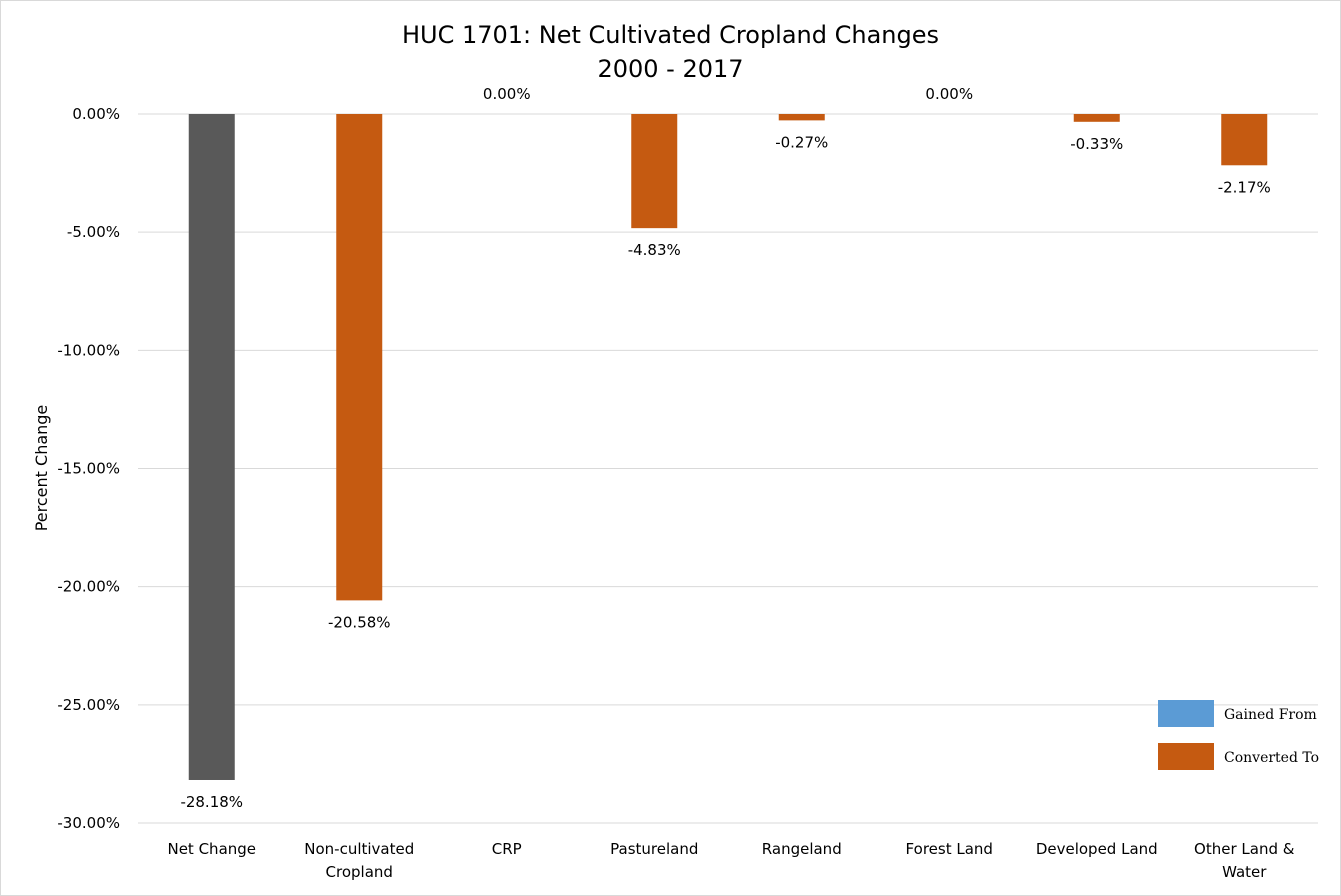 The height and width of the screenshot is (896, 1341). Describe the element at coordinates (359, 872) in the screenshot. I see `x-tick-label-line: Cropland` at that location.